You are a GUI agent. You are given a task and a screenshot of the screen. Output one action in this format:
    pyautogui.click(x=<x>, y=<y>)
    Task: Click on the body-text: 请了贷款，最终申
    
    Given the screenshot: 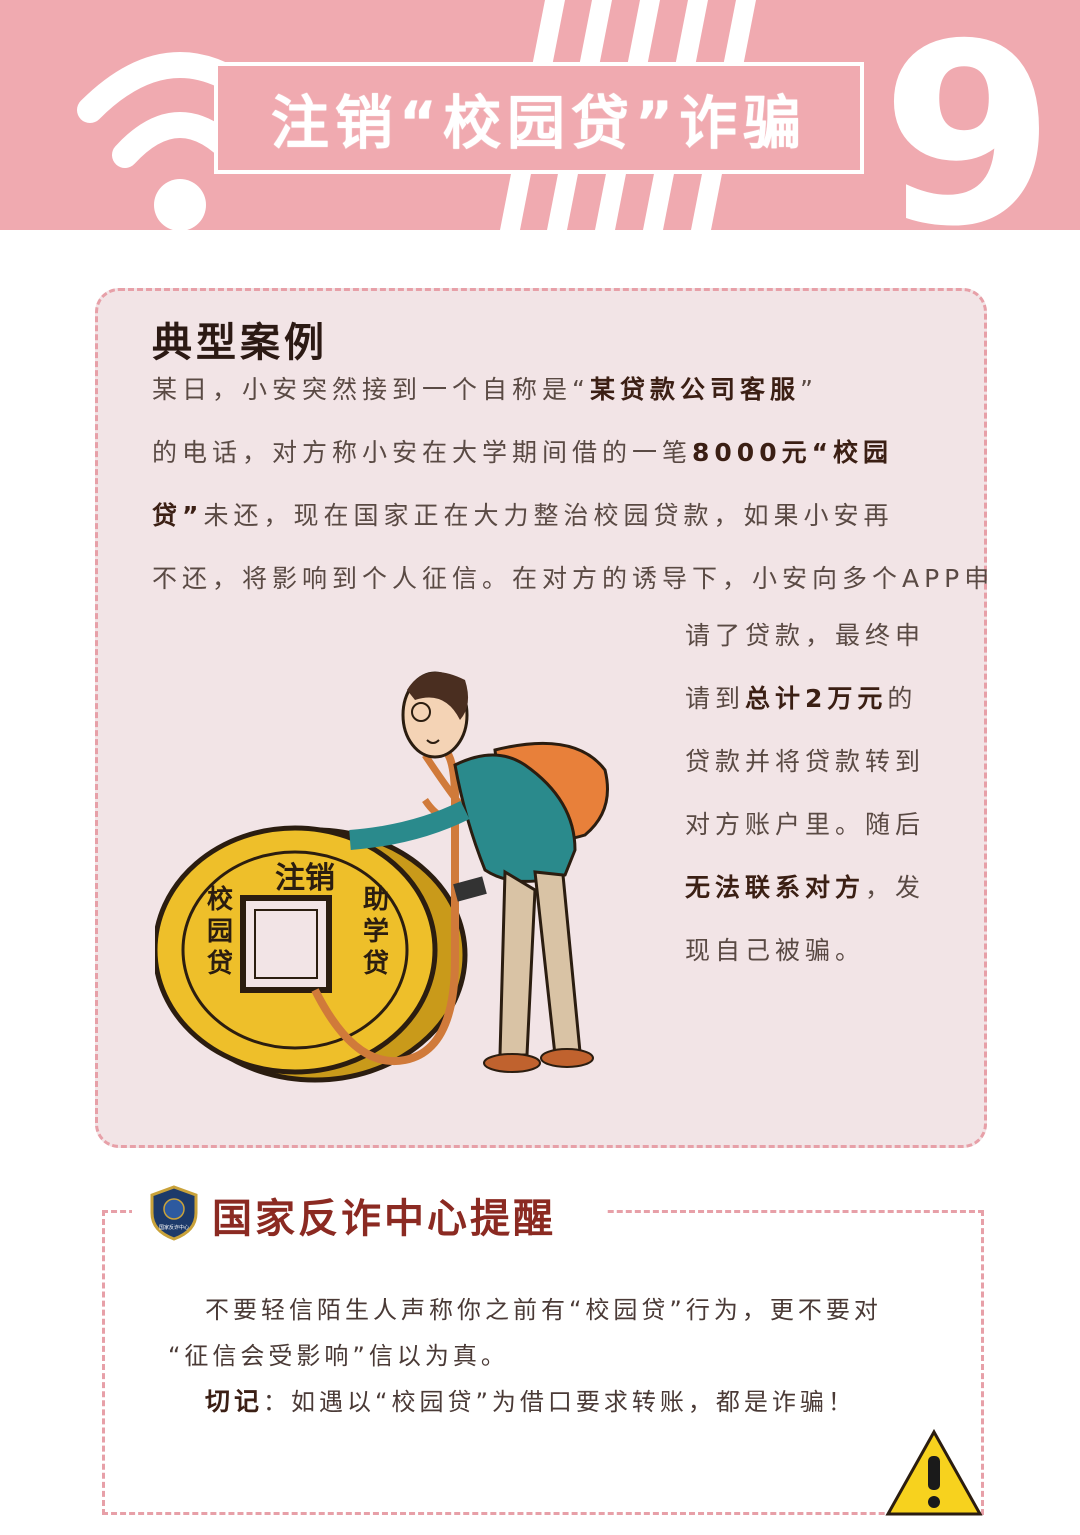 What is the action you would take?
    pyautogui.click(x=805, y=635)
    